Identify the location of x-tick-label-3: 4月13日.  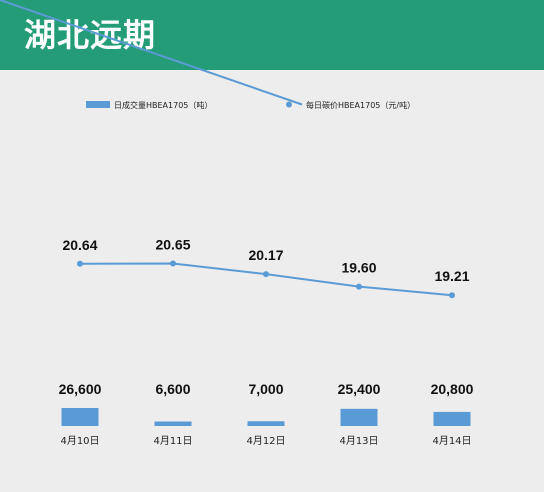
(358, 441).